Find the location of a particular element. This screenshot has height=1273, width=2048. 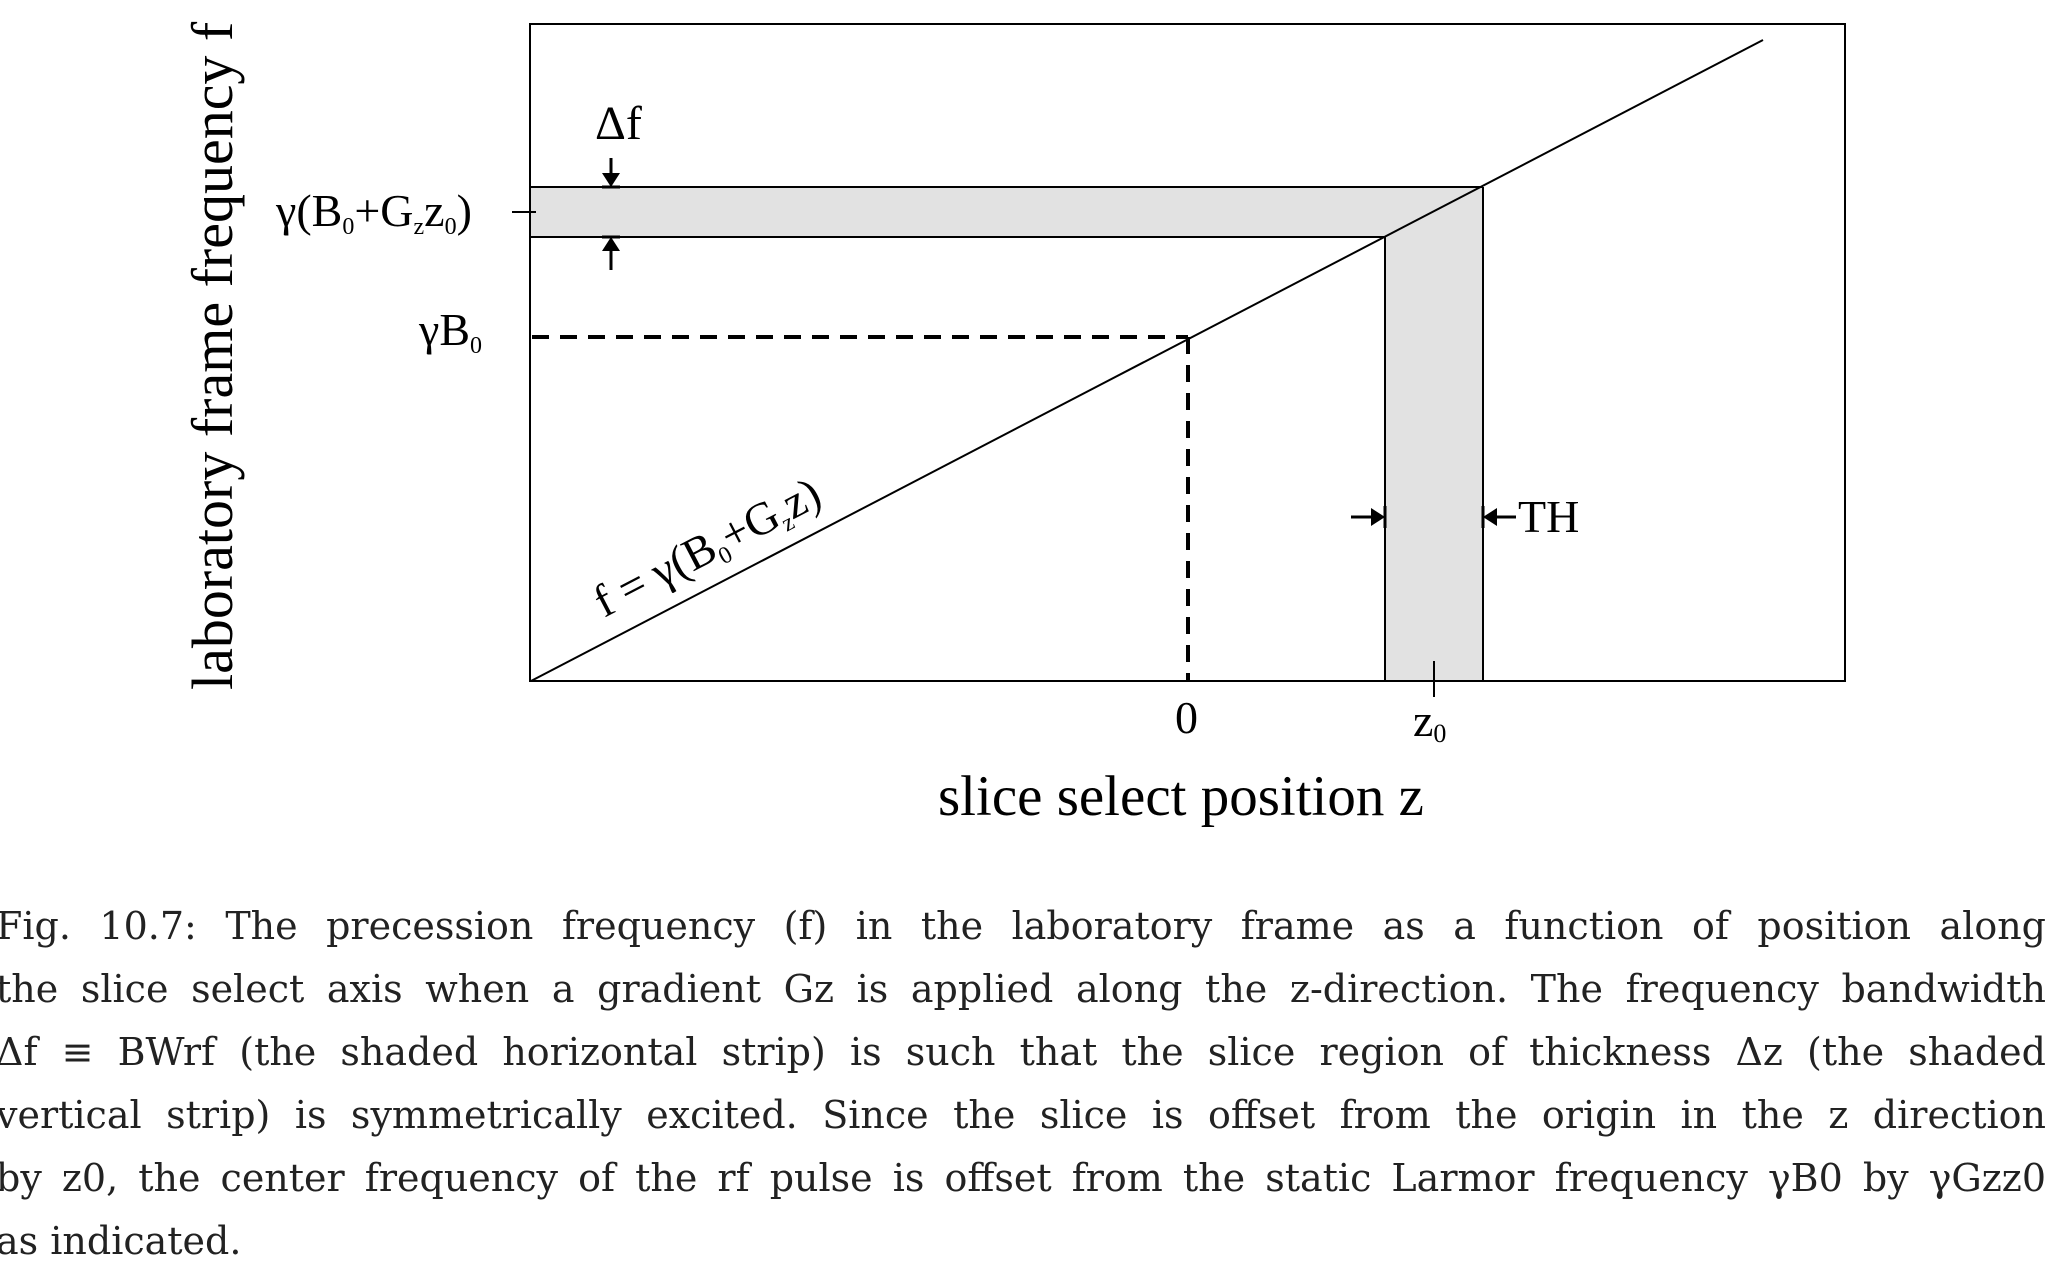

delta-f-arrows is located at coordinates (611, 214).